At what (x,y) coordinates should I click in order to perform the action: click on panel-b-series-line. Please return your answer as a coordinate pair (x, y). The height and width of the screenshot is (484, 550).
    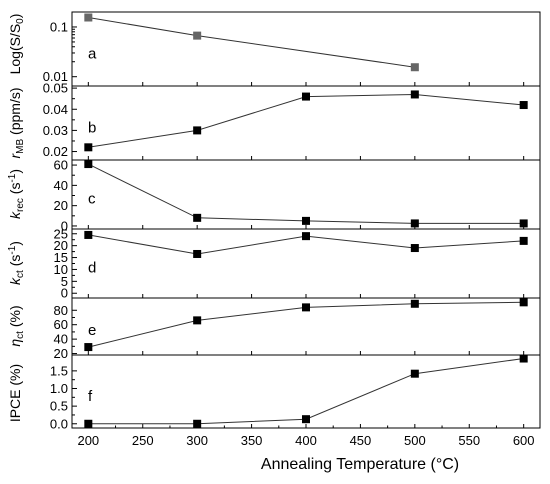
    Looking at the image, I should click on (306, 120).